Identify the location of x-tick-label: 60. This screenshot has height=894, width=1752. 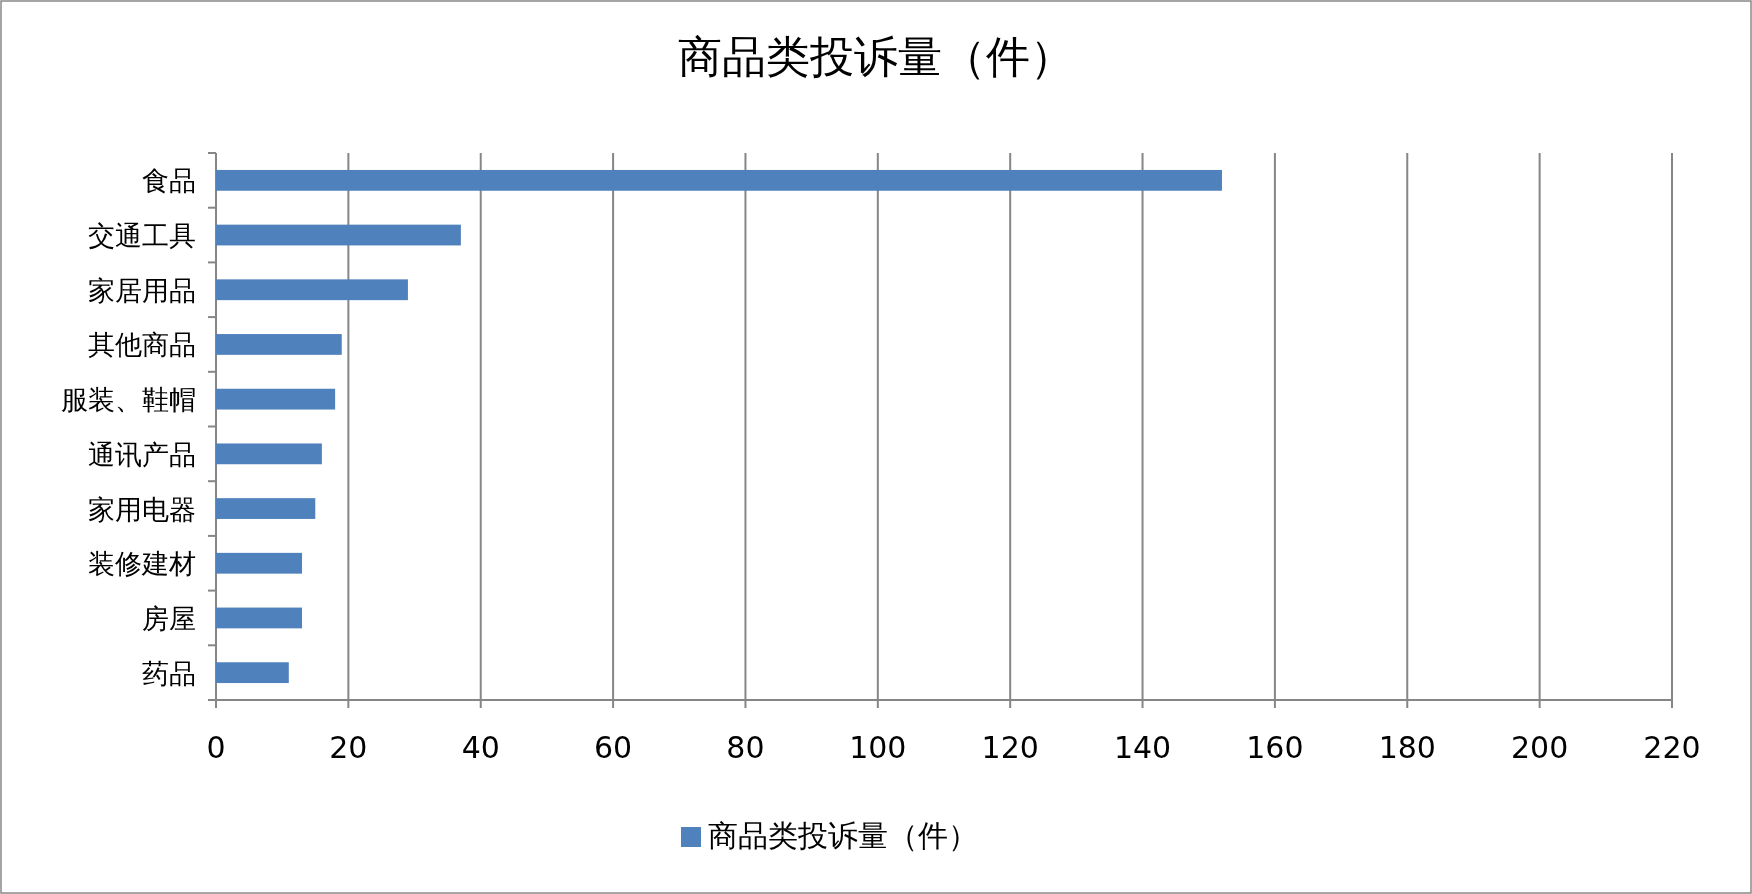
(613, 747).